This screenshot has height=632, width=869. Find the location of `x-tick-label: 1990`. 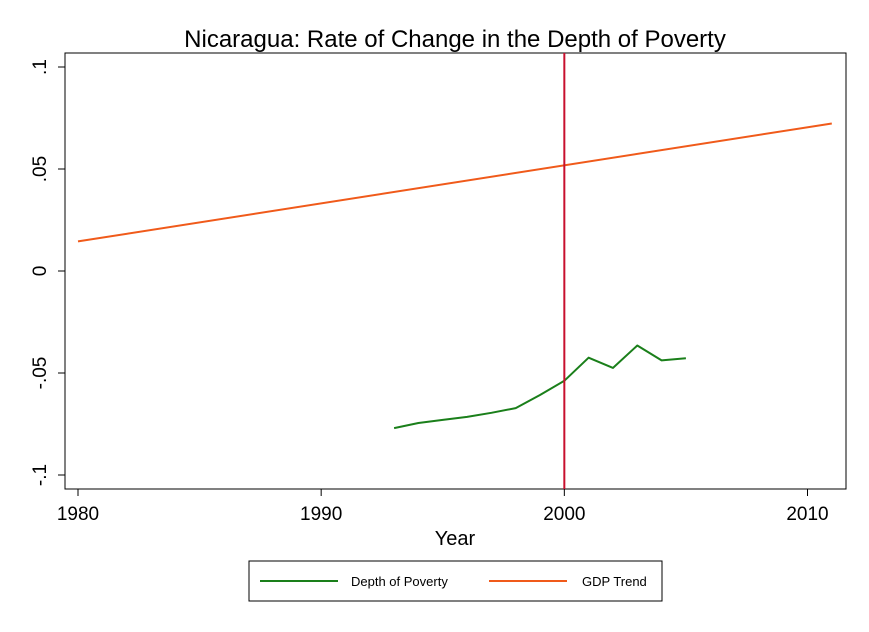

x-tick-label: 1990 is located at coordinates (321, 514).